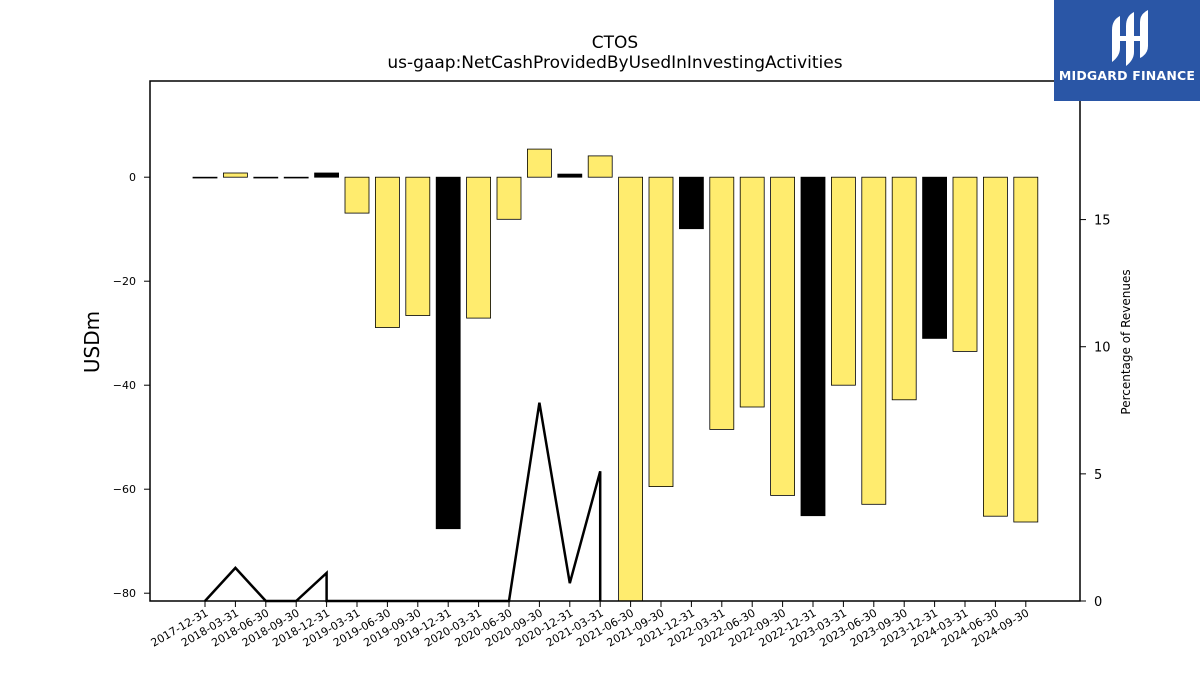 This screenshot has width=1200, height=675. I want to click on ratio-line-group, so click(403, 502).